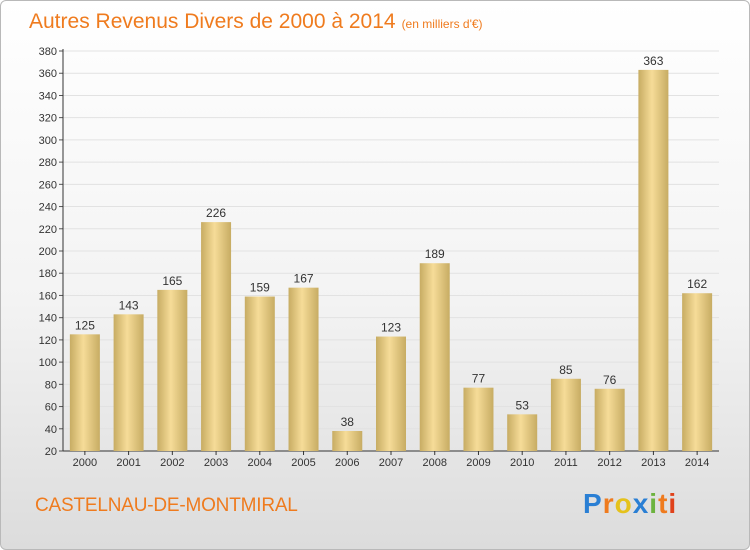 Image resolution: width=750 pixels, height=550 pixels. What do you see at coordinates (593, 503) in the screenshot?
I see `logo-letter: P` at bounding box center [593, 503].